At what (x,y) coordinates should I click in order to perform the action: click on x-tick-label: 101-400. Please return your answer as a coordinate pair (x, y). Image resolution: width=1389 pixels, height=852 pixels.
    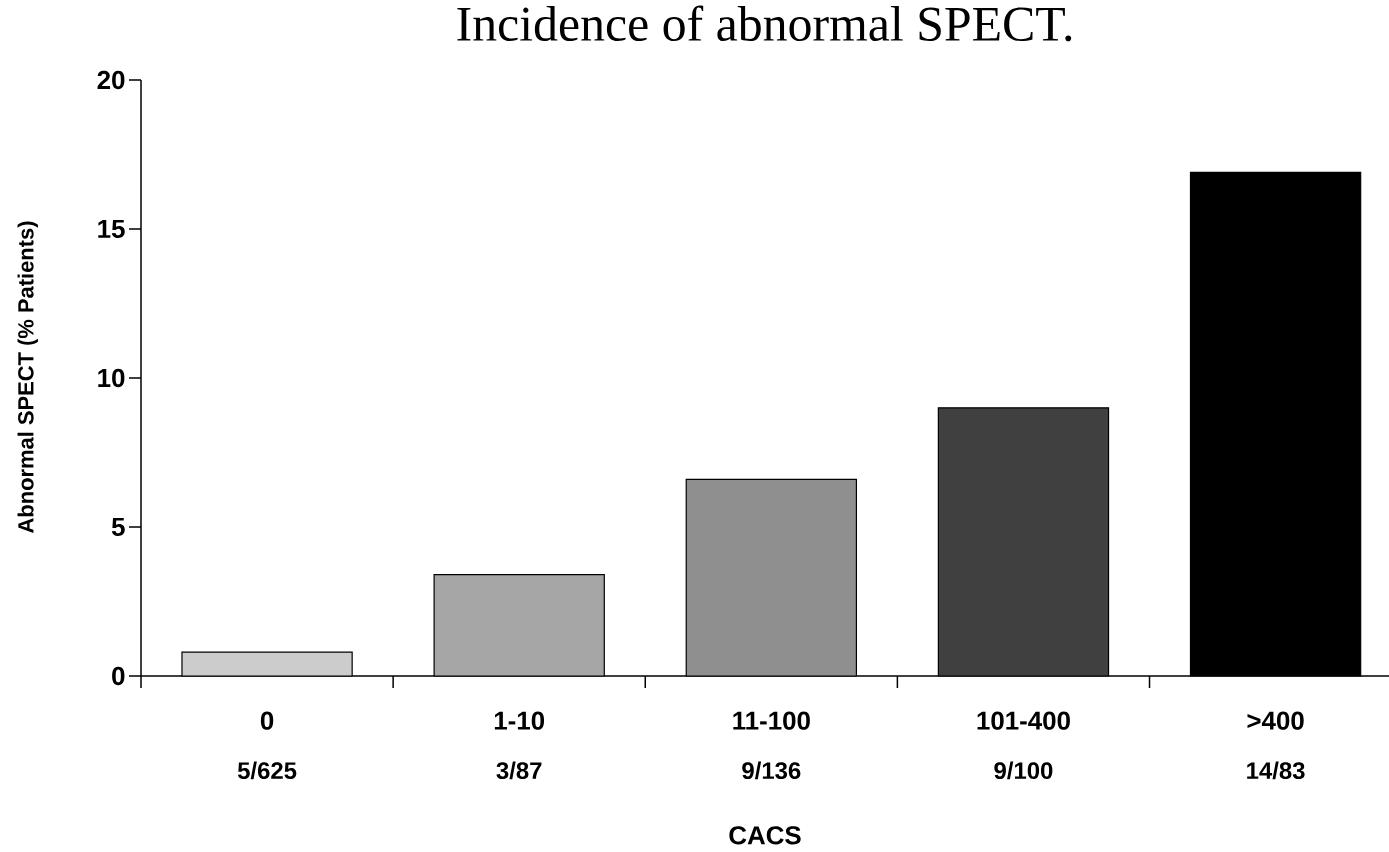
    Looking at the image, I should click on (1023, 720).